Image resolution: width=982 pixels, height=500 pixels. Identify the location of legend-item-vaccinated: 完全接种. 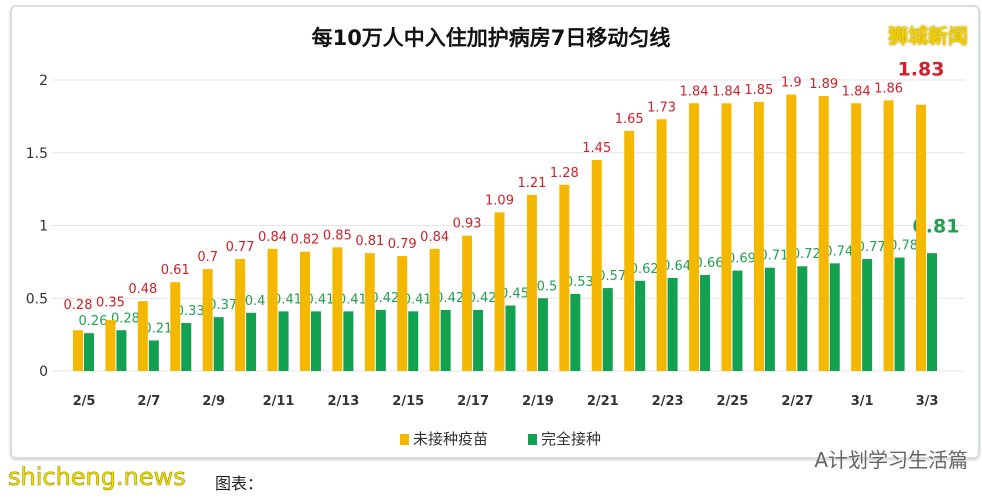
(564, 438).